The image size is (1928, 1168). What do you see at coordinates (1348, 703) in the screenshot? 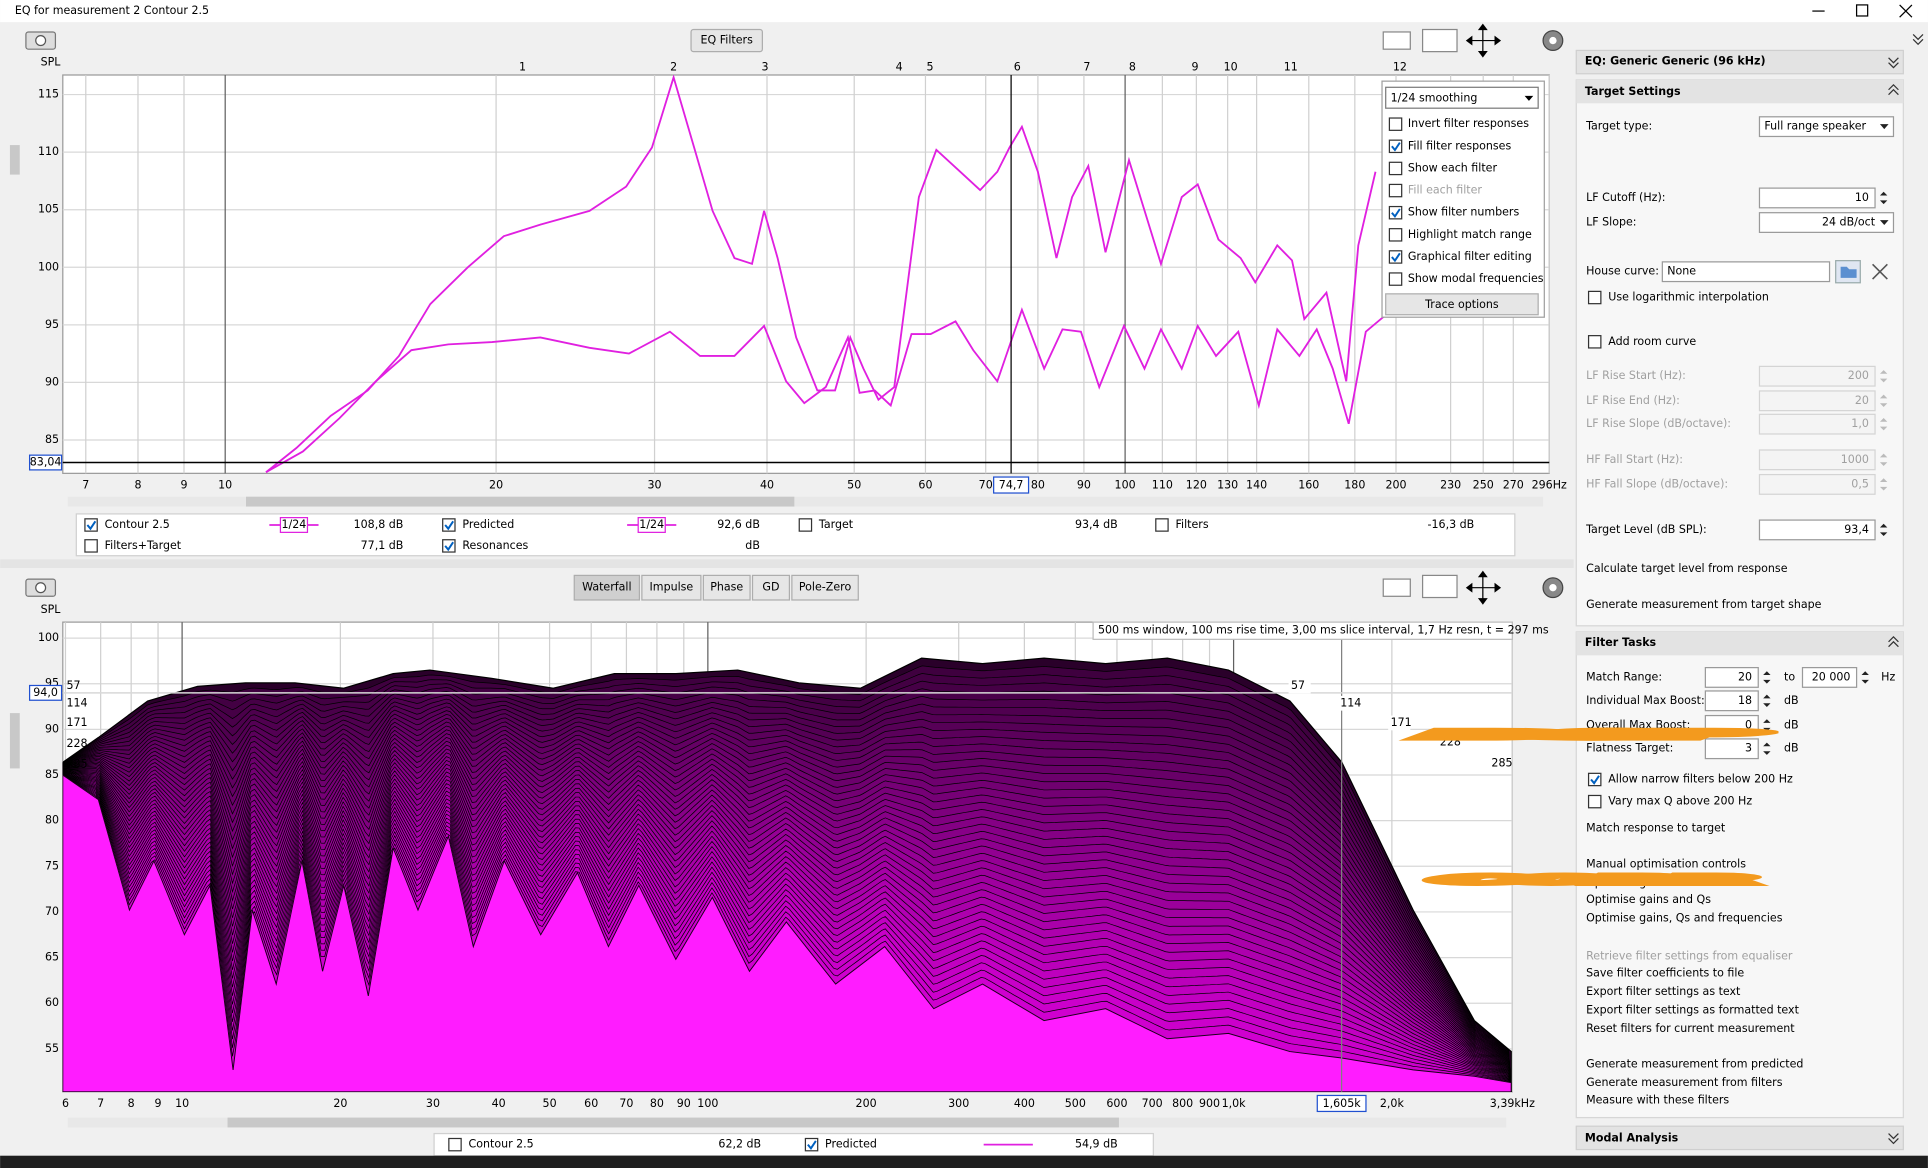
I see `slice-label-bg` at bounding box center [1348, 703].